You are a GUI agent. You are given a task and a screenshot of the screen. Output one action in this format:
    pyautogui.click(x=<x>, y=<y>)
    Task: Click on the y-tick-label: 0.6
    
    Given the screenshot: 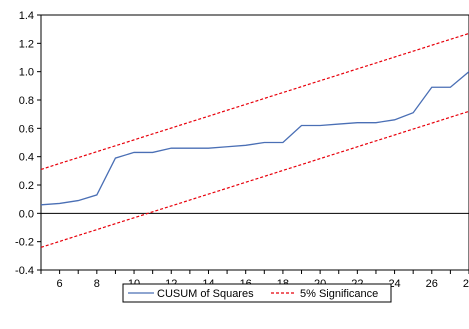 What is the action you would take?
    pyautogui.click(x=26, y=129)
    